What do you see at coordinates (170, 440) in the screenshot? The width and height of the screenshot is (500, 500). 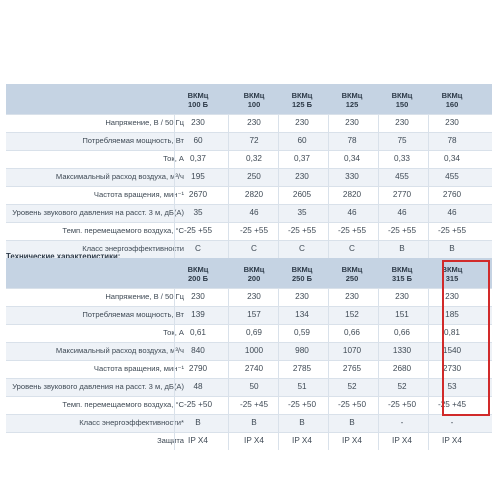 I see `row-label: Защита` at bounding box center [170, 440].